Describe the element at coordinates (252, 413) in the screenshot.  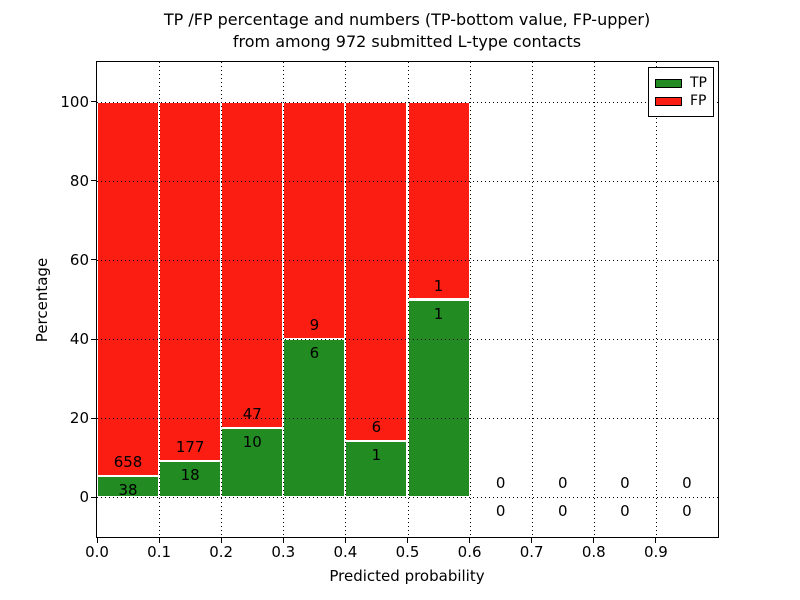
I see `fp-count-label: 47` at that location.